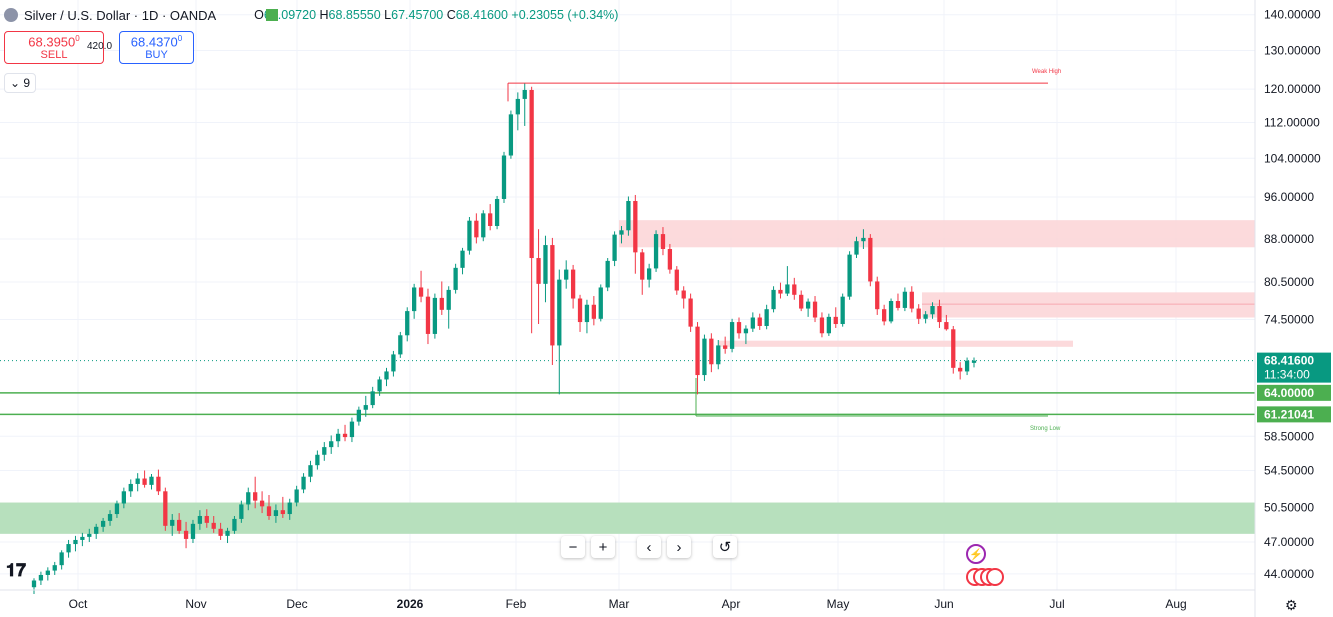 Image resolution: width=1333 pixels, height=617 pixels. Describe the element at coordinates (15, 83) in the screenshot. I see `chevron-down-icon: ⌄` at that location.